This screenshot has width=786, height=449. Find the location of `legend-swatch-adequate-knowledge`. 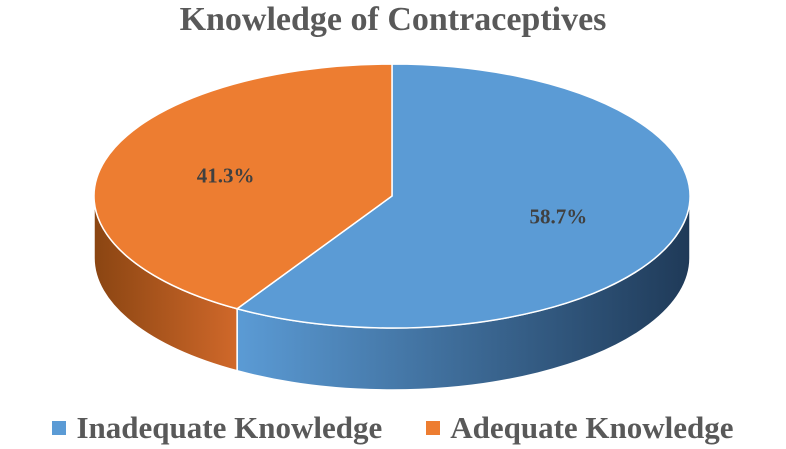

legend-swatch-adequate-knowledge is located at coordinates (433, 428).